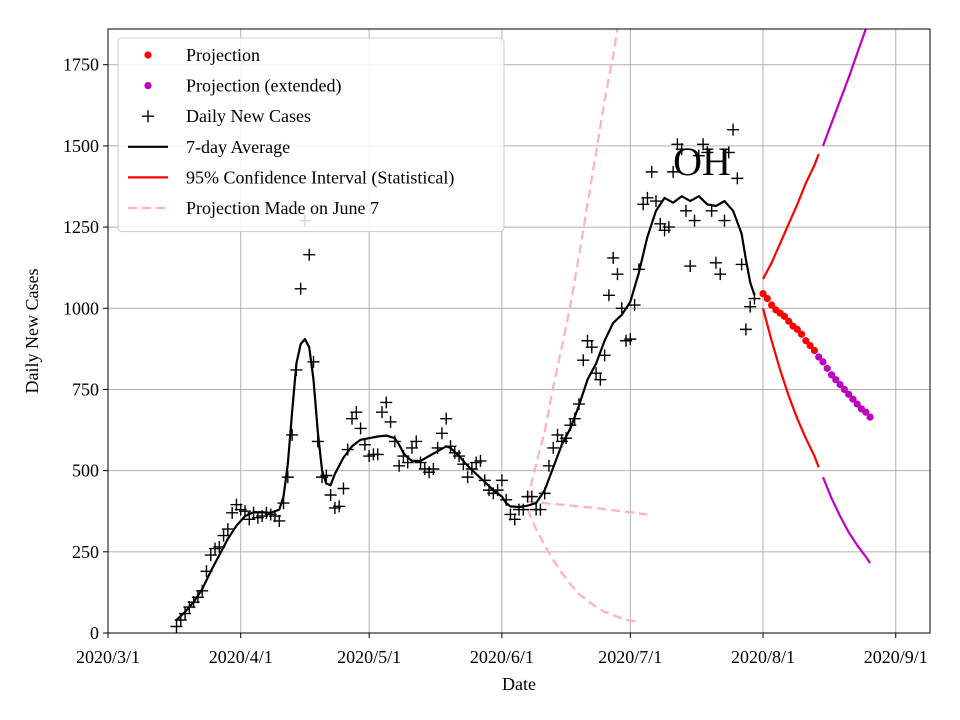 The height and width of the screenshot is (720, 960). Describe the element at coordinates (238, 147) in the screenshot. I see `legend-label-7-day-average: 7-day Average` at that location.